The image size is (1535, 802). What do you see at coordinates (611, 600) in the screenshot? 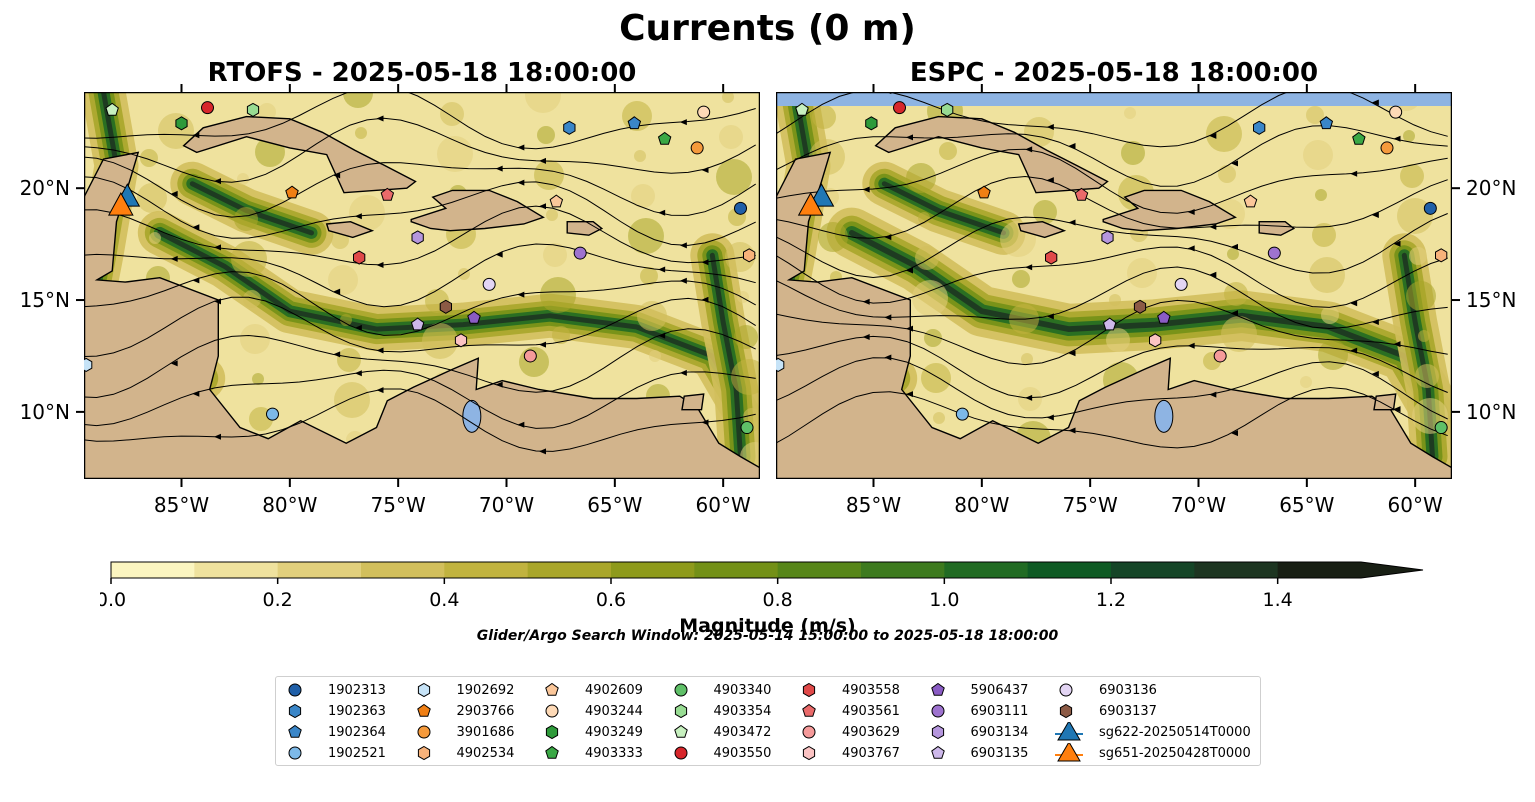
I see `colorbar-tick-label: 0.6` at bounding box center [611, 600].